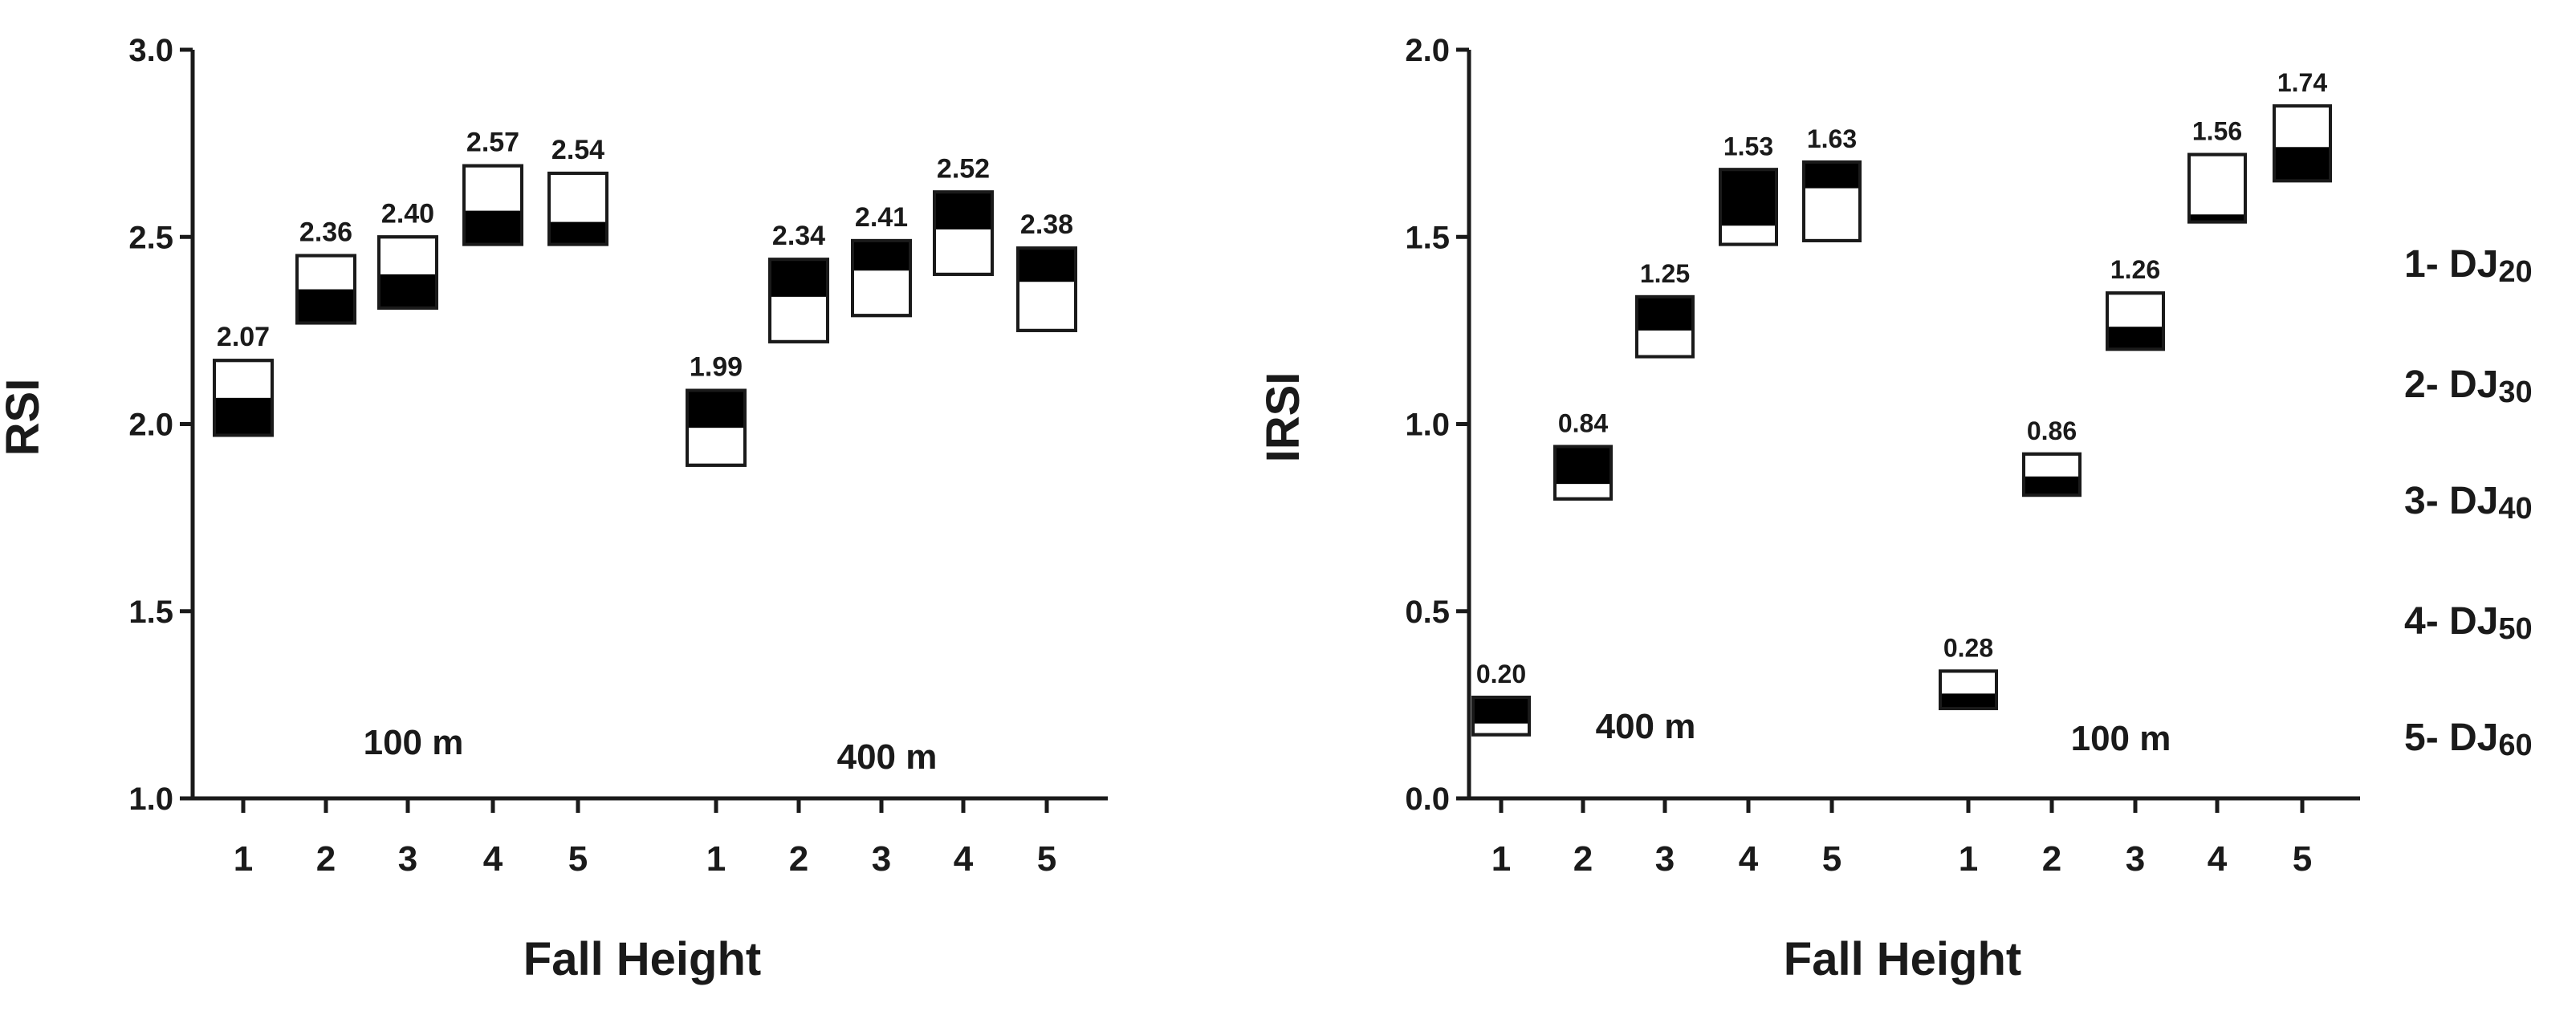  What do you see at coordinates (150, 237) in the screenshot?
I see `y-tick-label: 2.5` at bounding box center [150, 237].